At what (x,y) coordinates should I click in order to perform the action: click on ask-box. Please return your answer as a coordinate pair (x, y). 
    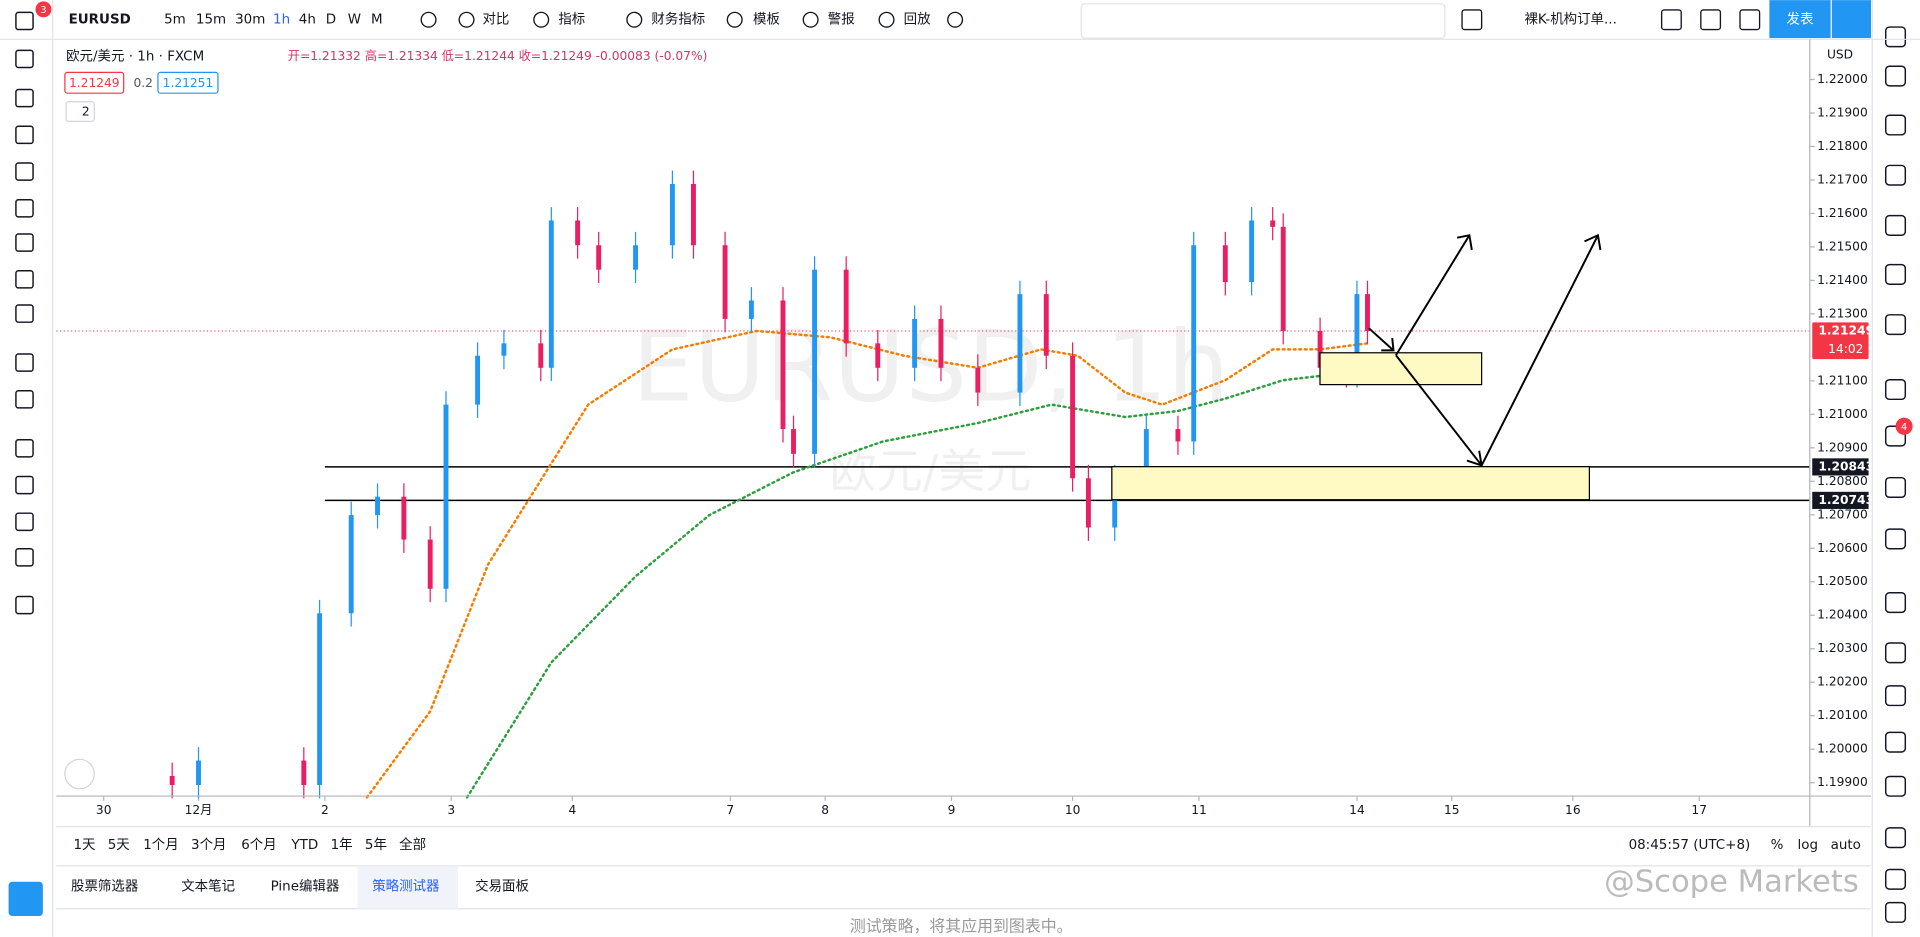
    Looking at the image, I should click on (188, 82).